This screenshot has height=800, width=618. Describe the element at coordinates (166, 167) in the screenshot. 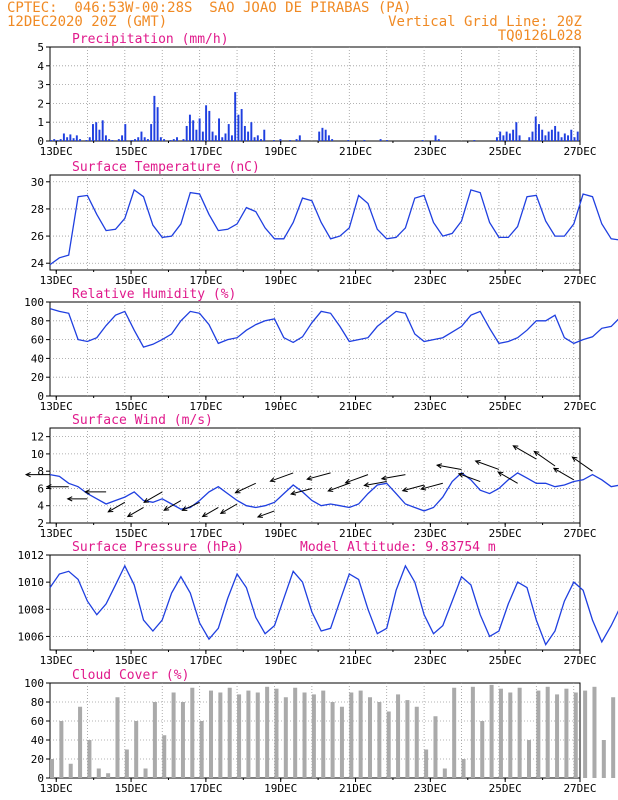

I see `panel-title: Surface Temperature (nC)` at that location.